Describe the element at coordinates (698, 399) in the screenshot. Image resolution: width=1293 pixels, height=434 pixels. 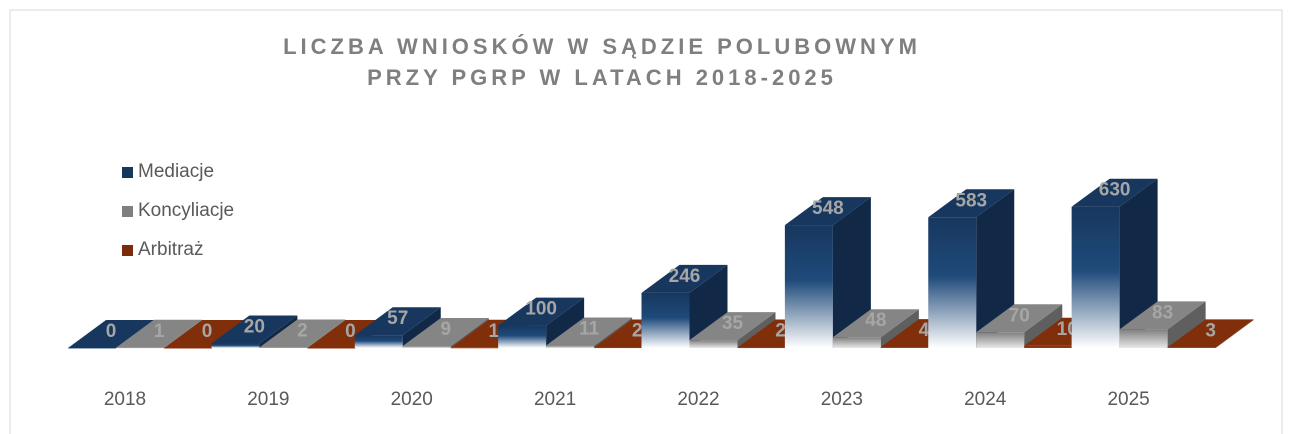
I see `x-tick-label: 2022` at that location.